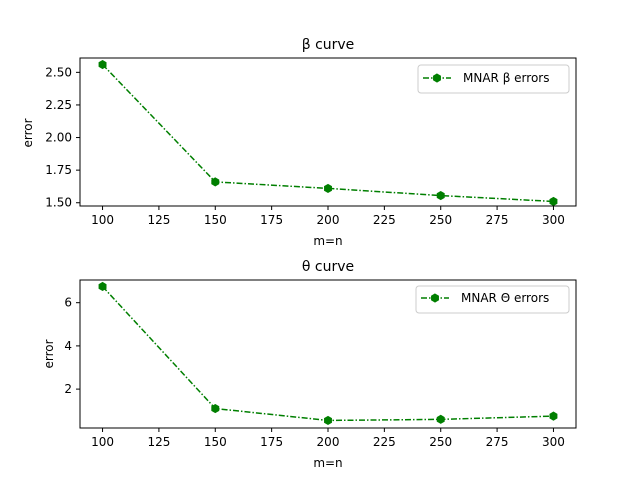 Image resolution: width=640 pixels, height=484 pixels. What do you see at coordinates (58, 105) in the screenshot?
I see `beta-curve-ytick-label: 2.25` at bounding box center [58, 105].